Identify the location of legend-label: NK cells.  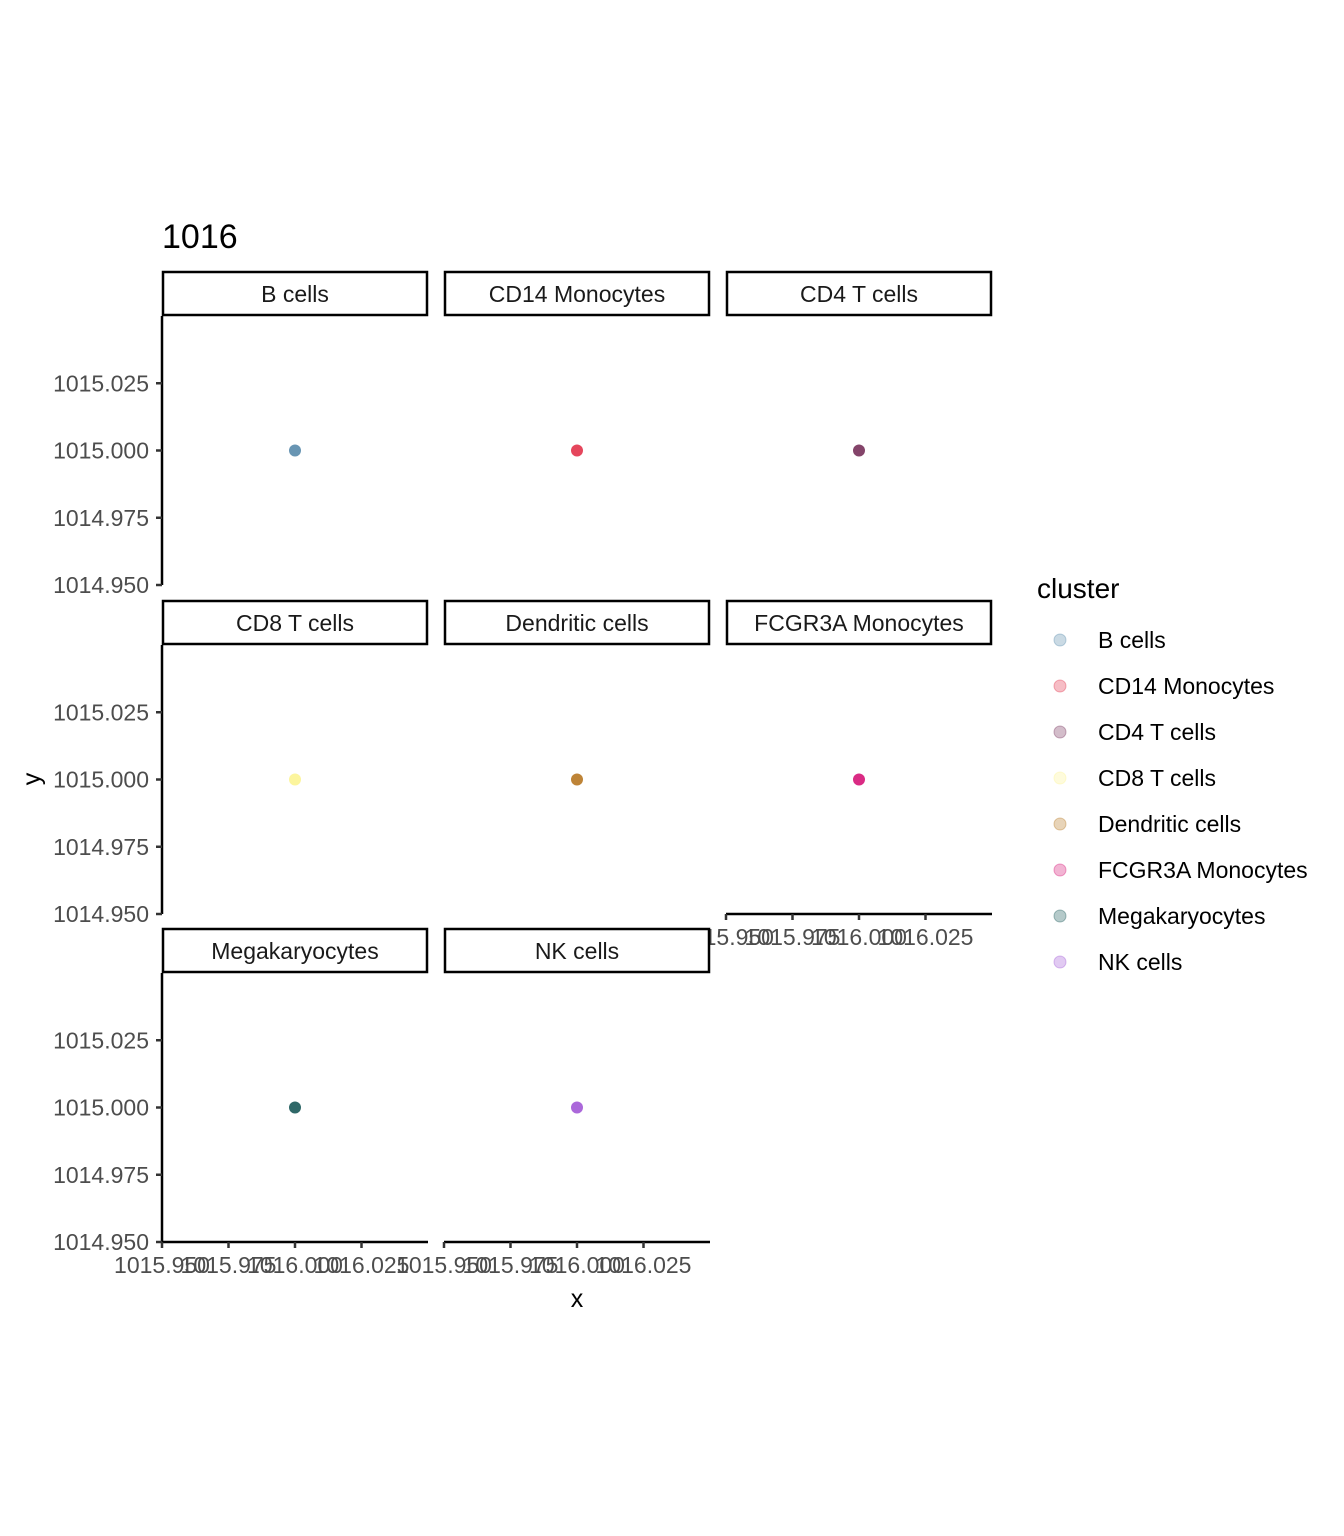
(1140, 962).